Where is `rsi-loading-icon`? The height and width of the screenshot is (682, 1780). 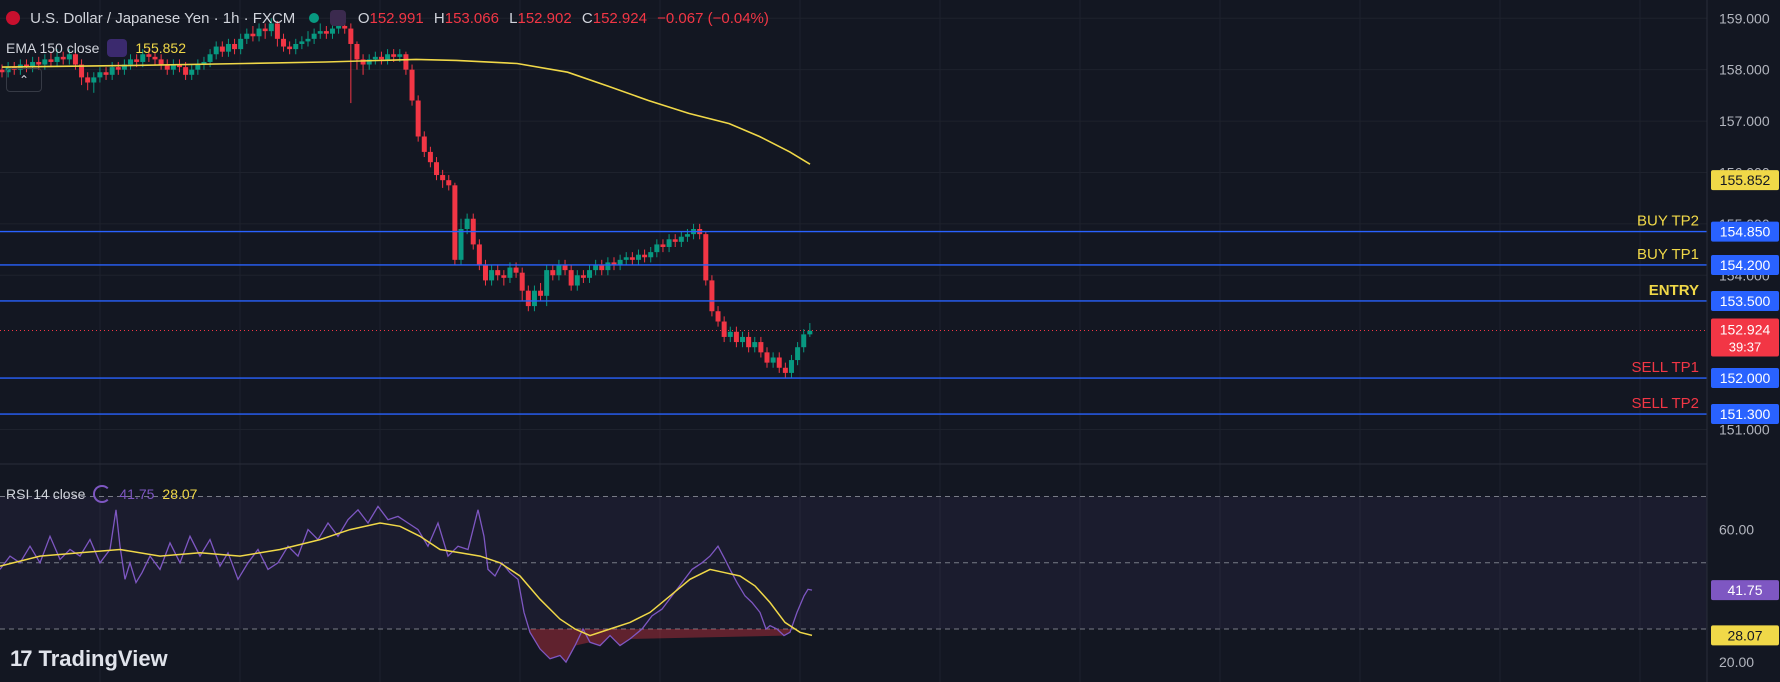 rsi-loading-icon is located at coordinates (102, 494).